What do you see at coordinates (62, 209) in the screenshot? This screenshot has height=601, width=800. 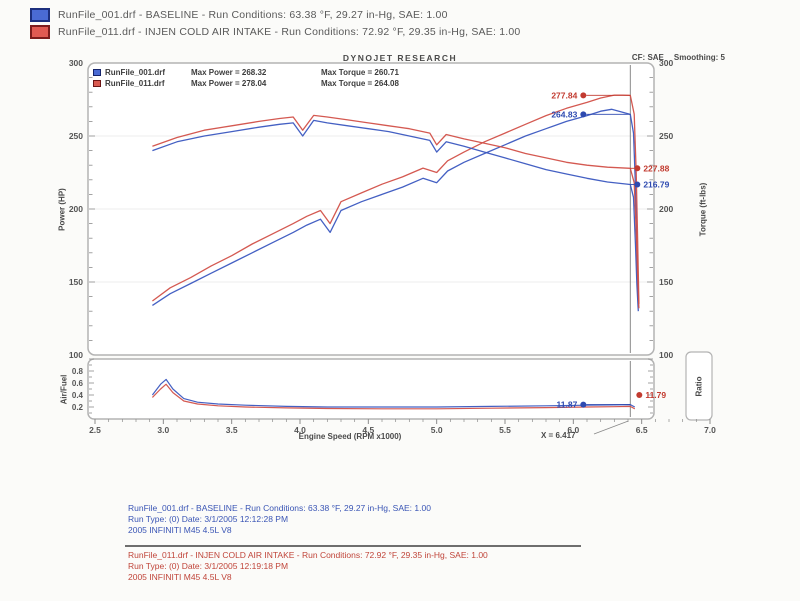 I see `power-axis-label: Power (HP)` at bounding box center [62, 209].